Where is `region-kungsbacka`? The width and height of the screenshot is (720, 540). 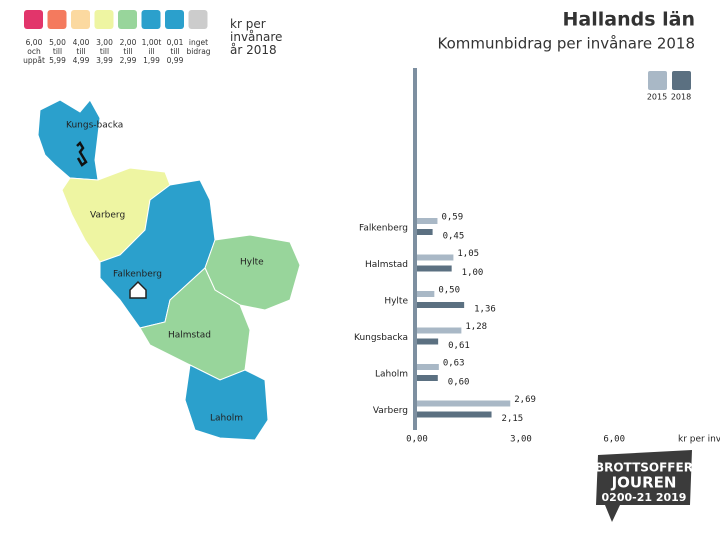
region-kungsbacka is located at coordinates (69, 140).